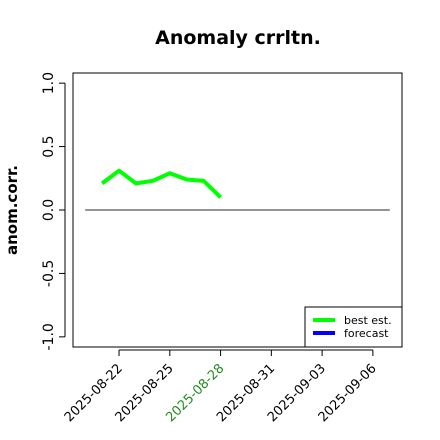  I want to click on legend-label: best est., so click(368, 320).